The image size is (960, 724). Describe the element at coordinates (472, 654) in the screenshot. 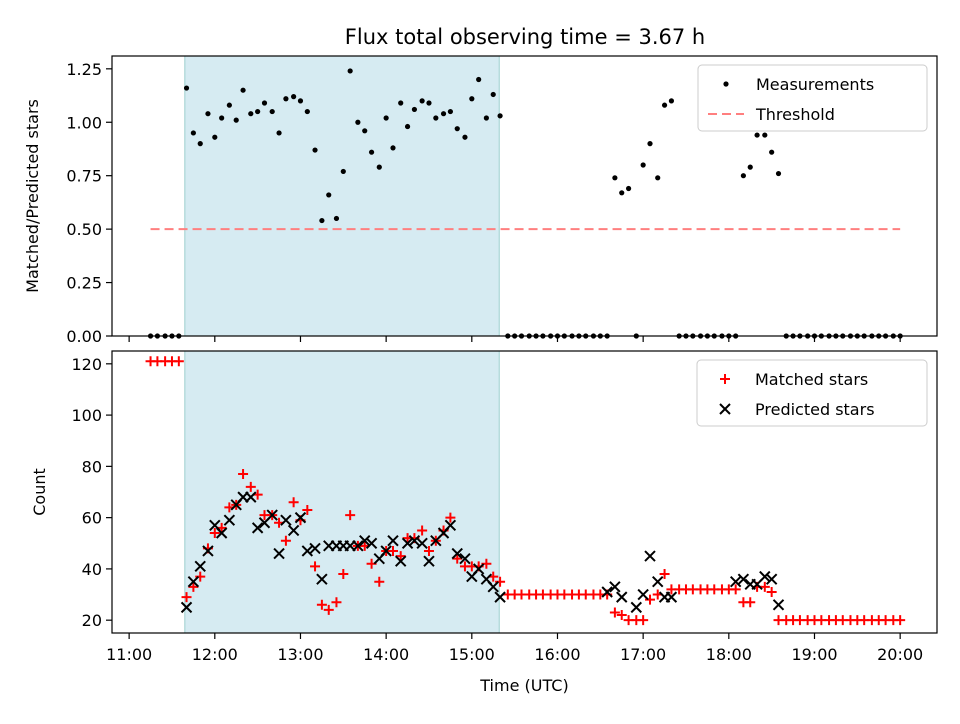

I see `x-tick-label: 15:00` at that location.